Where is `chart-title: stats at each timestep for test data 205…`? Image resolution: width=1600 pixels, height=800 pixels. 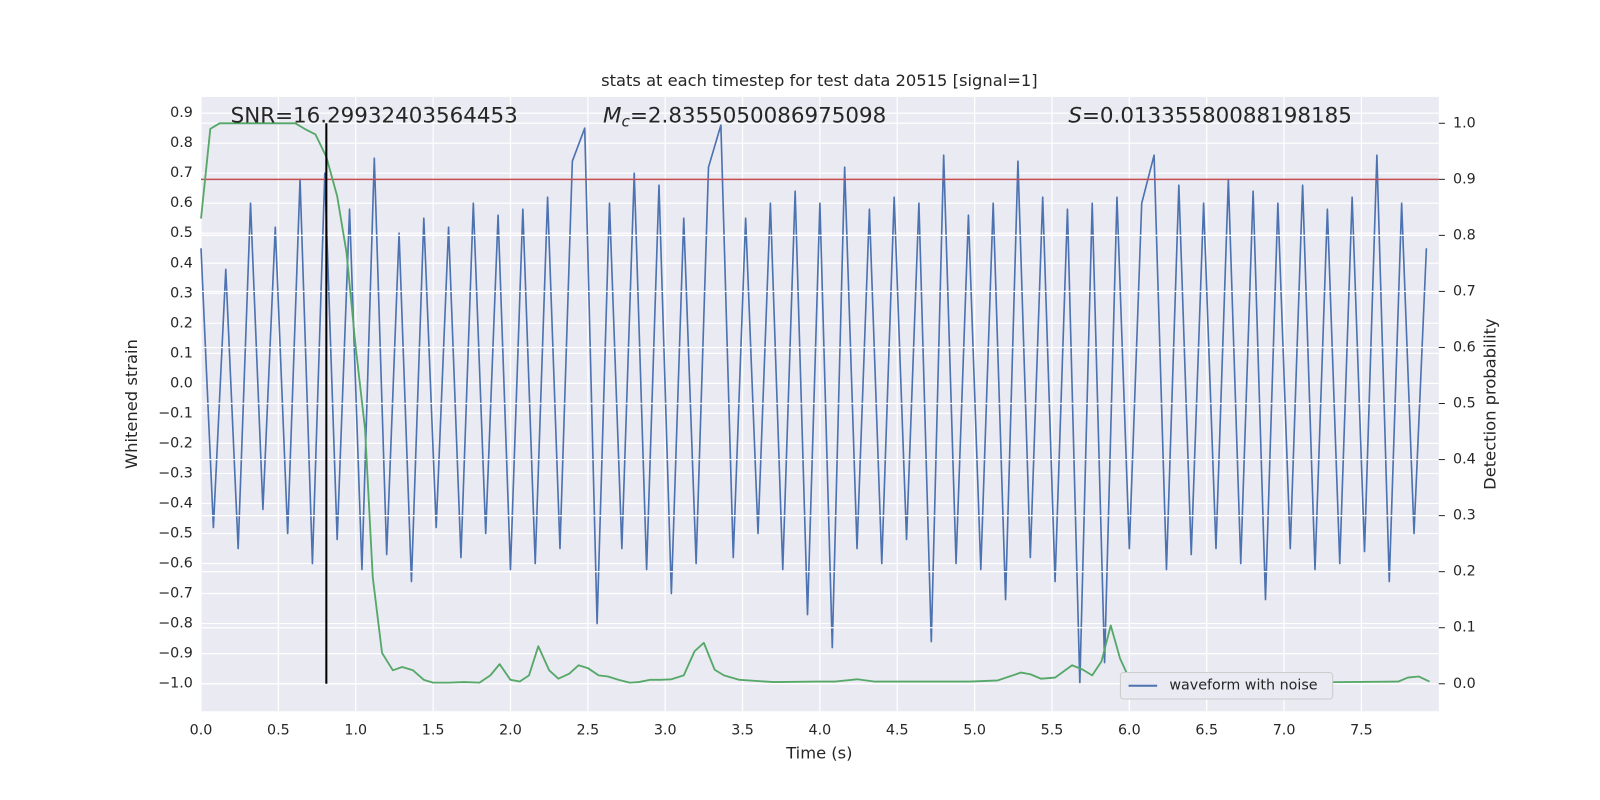
chart-title: stats at each timestep for test data 205… is located at coordinates (819, 80).